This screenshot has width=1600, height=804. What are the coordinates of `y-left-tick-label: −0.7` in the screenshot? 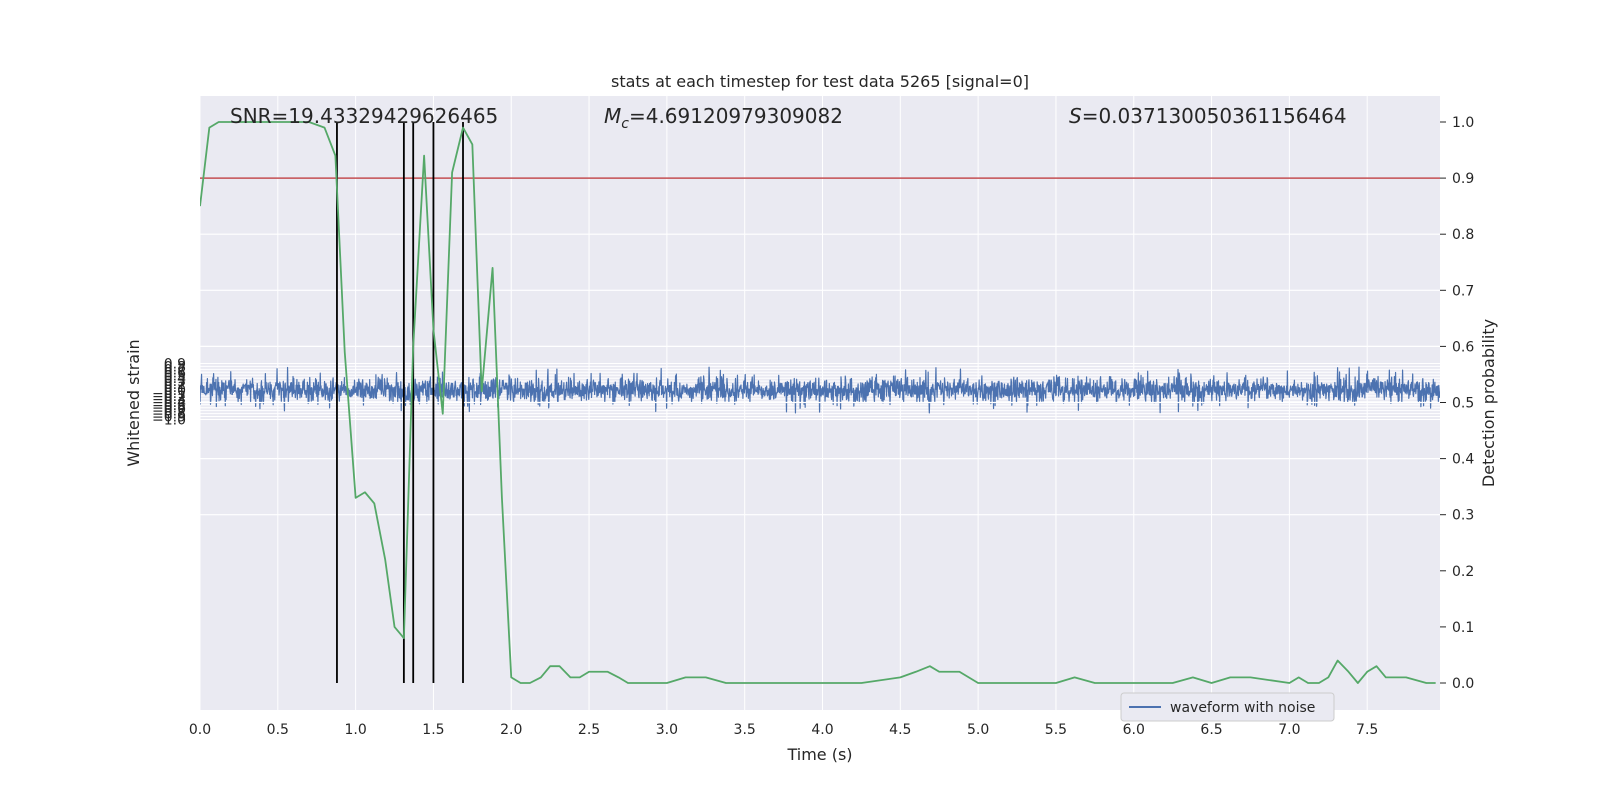 It's located at (169, 412).